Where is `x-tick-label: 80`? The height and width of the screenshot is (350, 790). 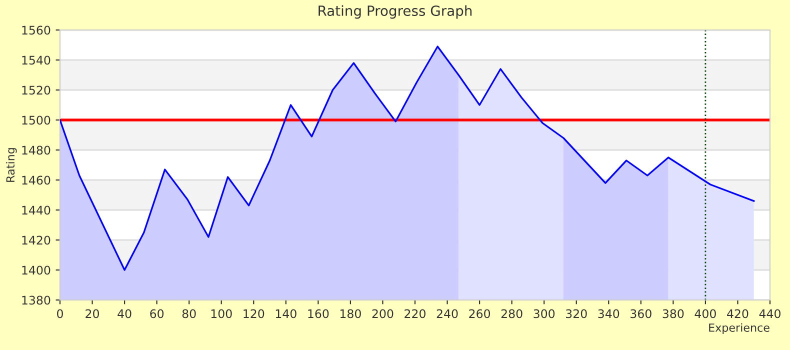
x-tick-label: 80 is located at coordinates (189, 313).